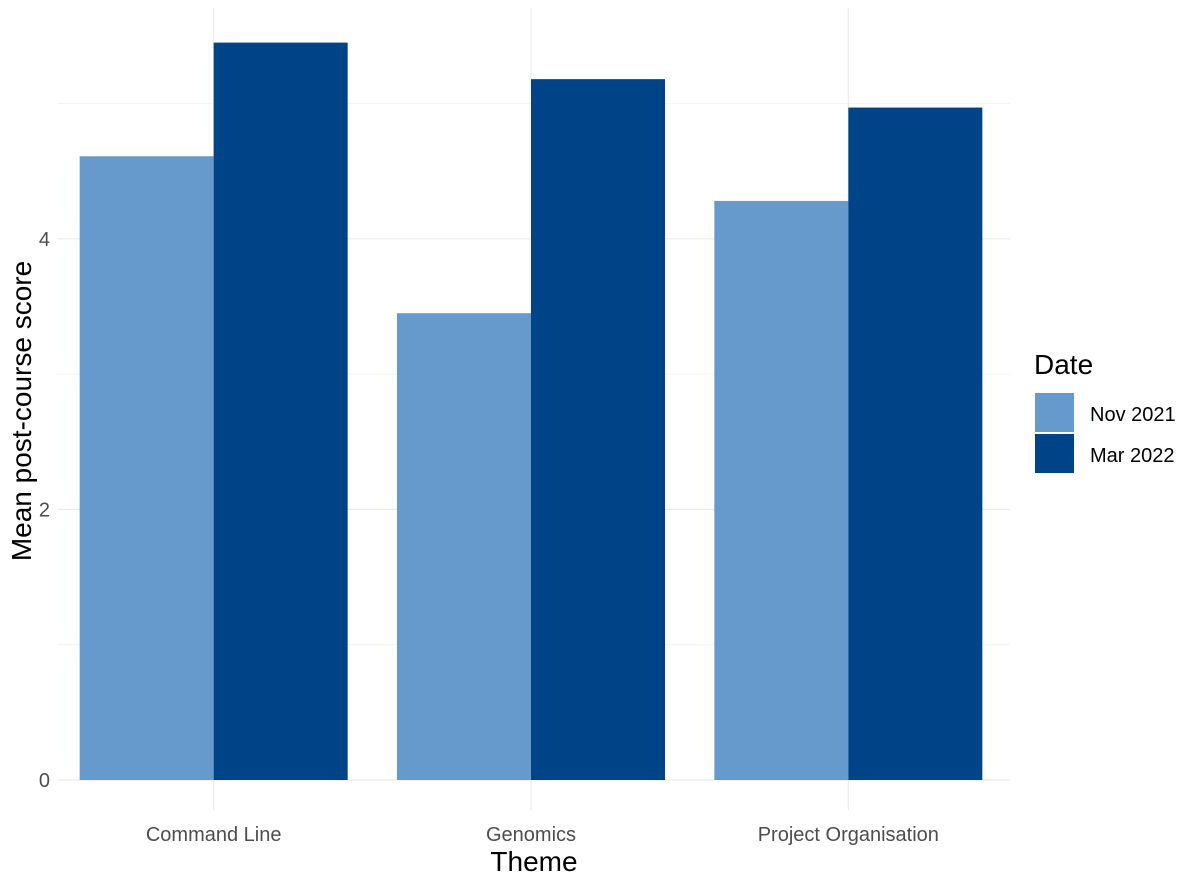  I want to click on x-axis-title: Theme, so click(533, 861).